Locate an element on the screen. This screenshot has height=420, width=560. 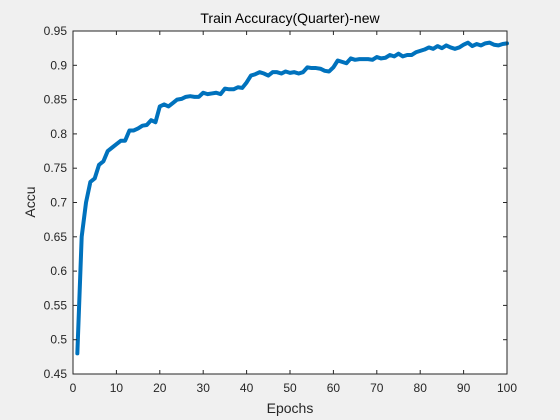
x-tick-label: 30 is located at coordinates (204, 388).